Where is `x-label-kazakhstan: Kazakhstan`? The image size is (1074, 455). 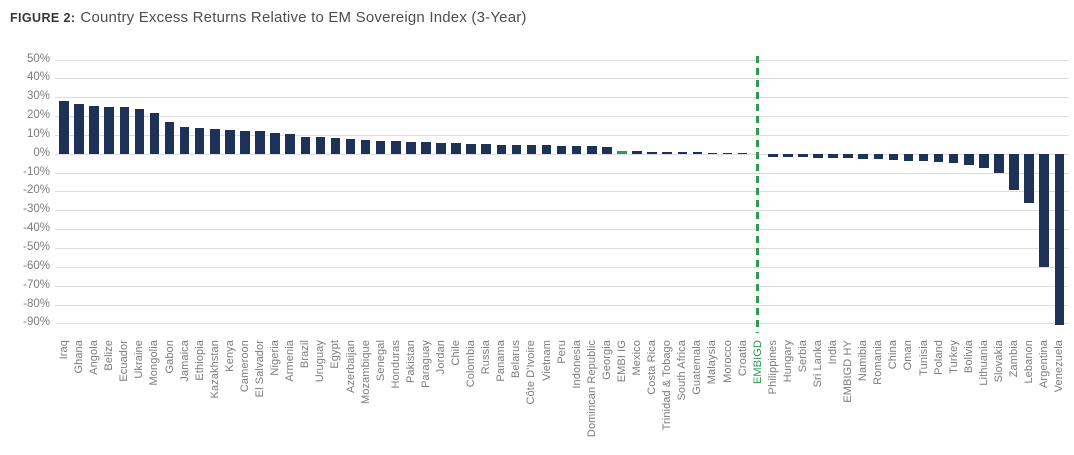 x-label-kazakhstan: Kazakhstan is located at coordinates (214, 369).